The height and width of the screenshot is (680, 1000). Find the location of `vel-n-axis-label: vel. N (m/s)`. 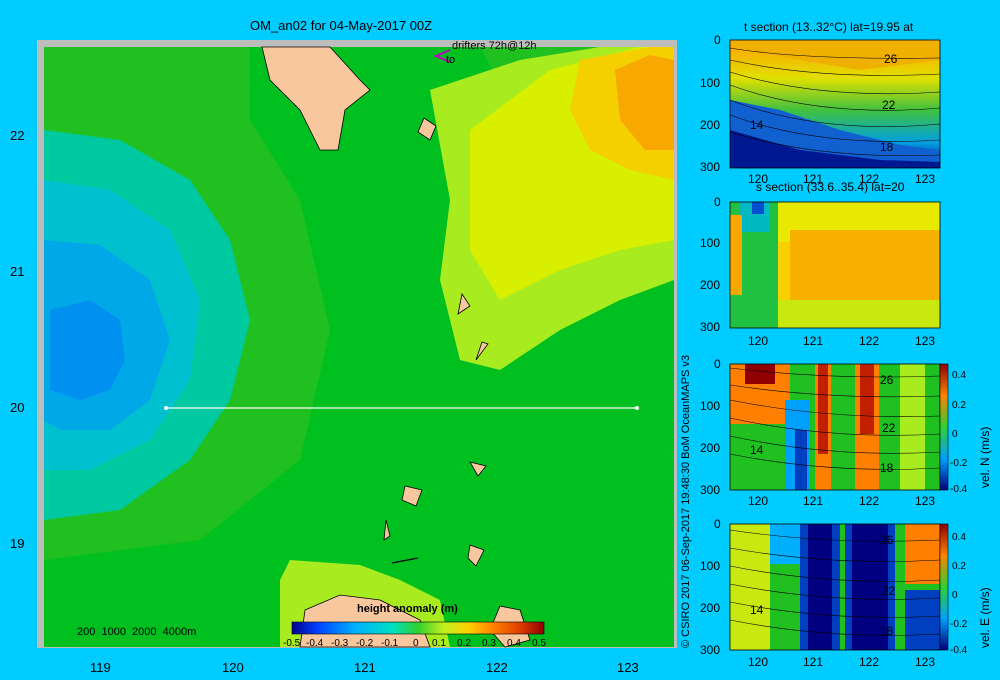

vel-n-axis-label: vel. N (m/s) is located at coordinates (985, 457).